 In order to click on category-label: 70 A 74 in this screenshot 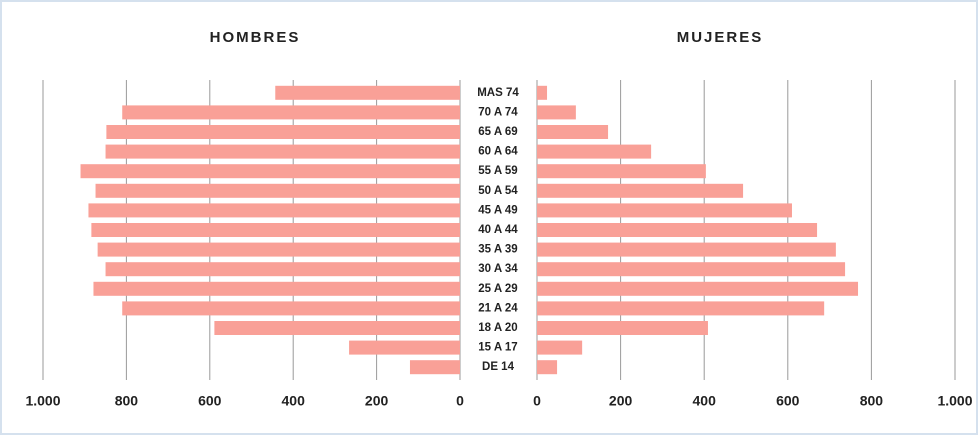, I will do `click(498, 112)`.